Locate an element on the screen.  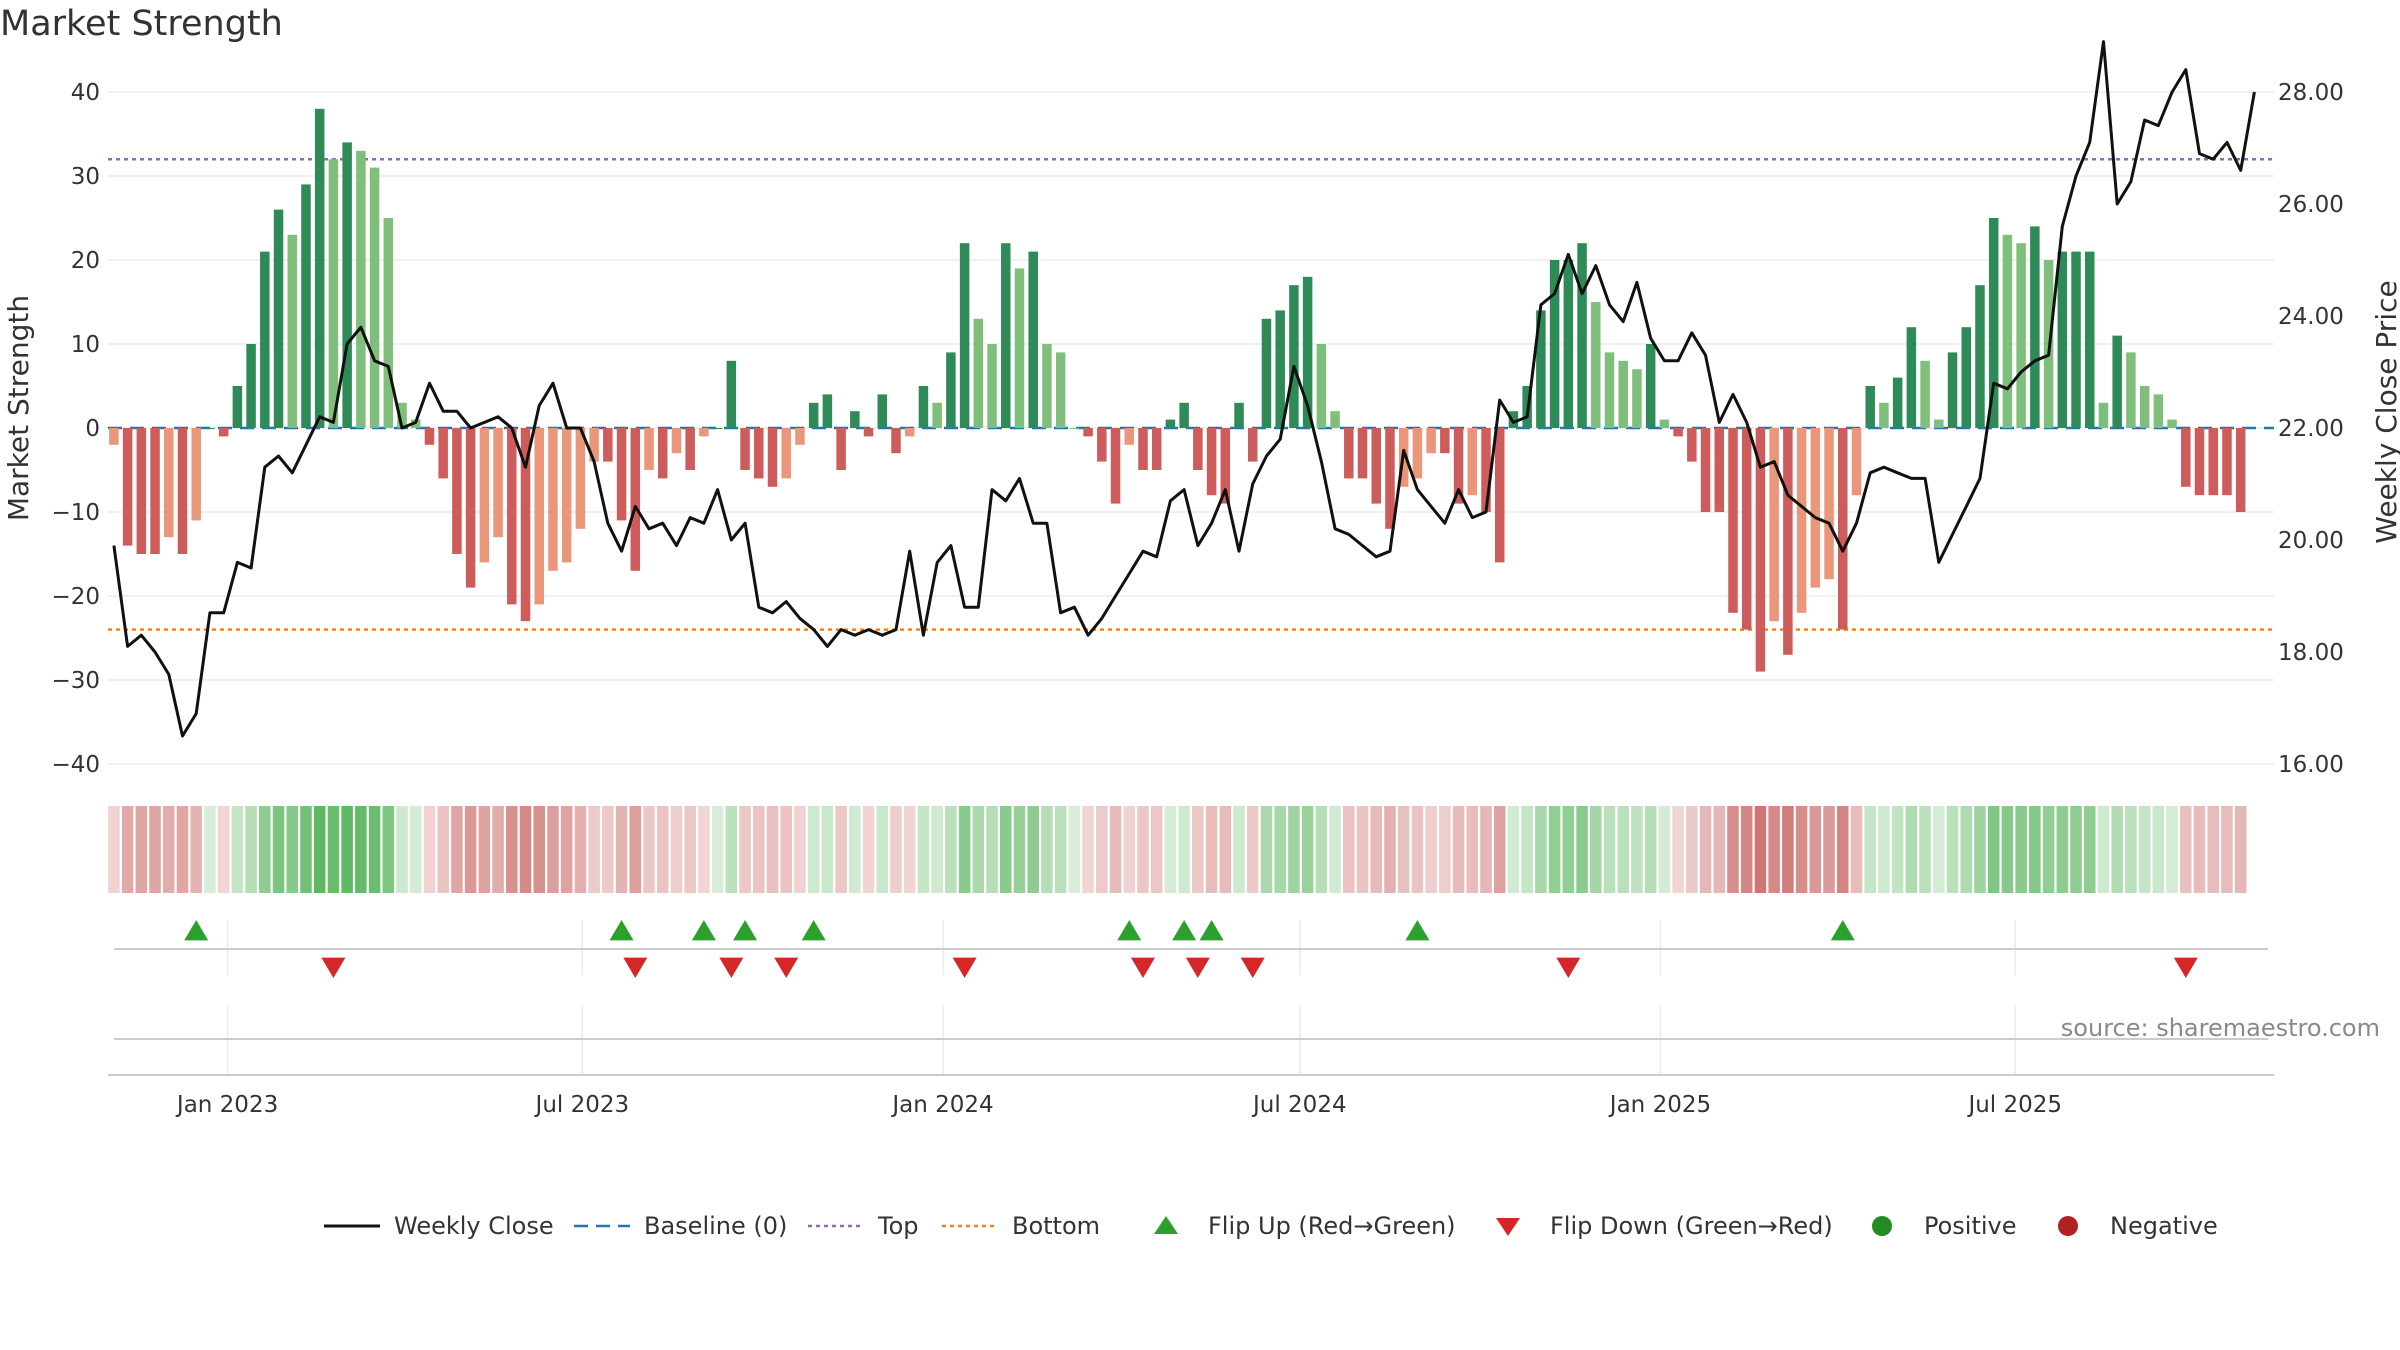
legend-item-baseline: Baseline (0) is located at coordinates (679, 1226).